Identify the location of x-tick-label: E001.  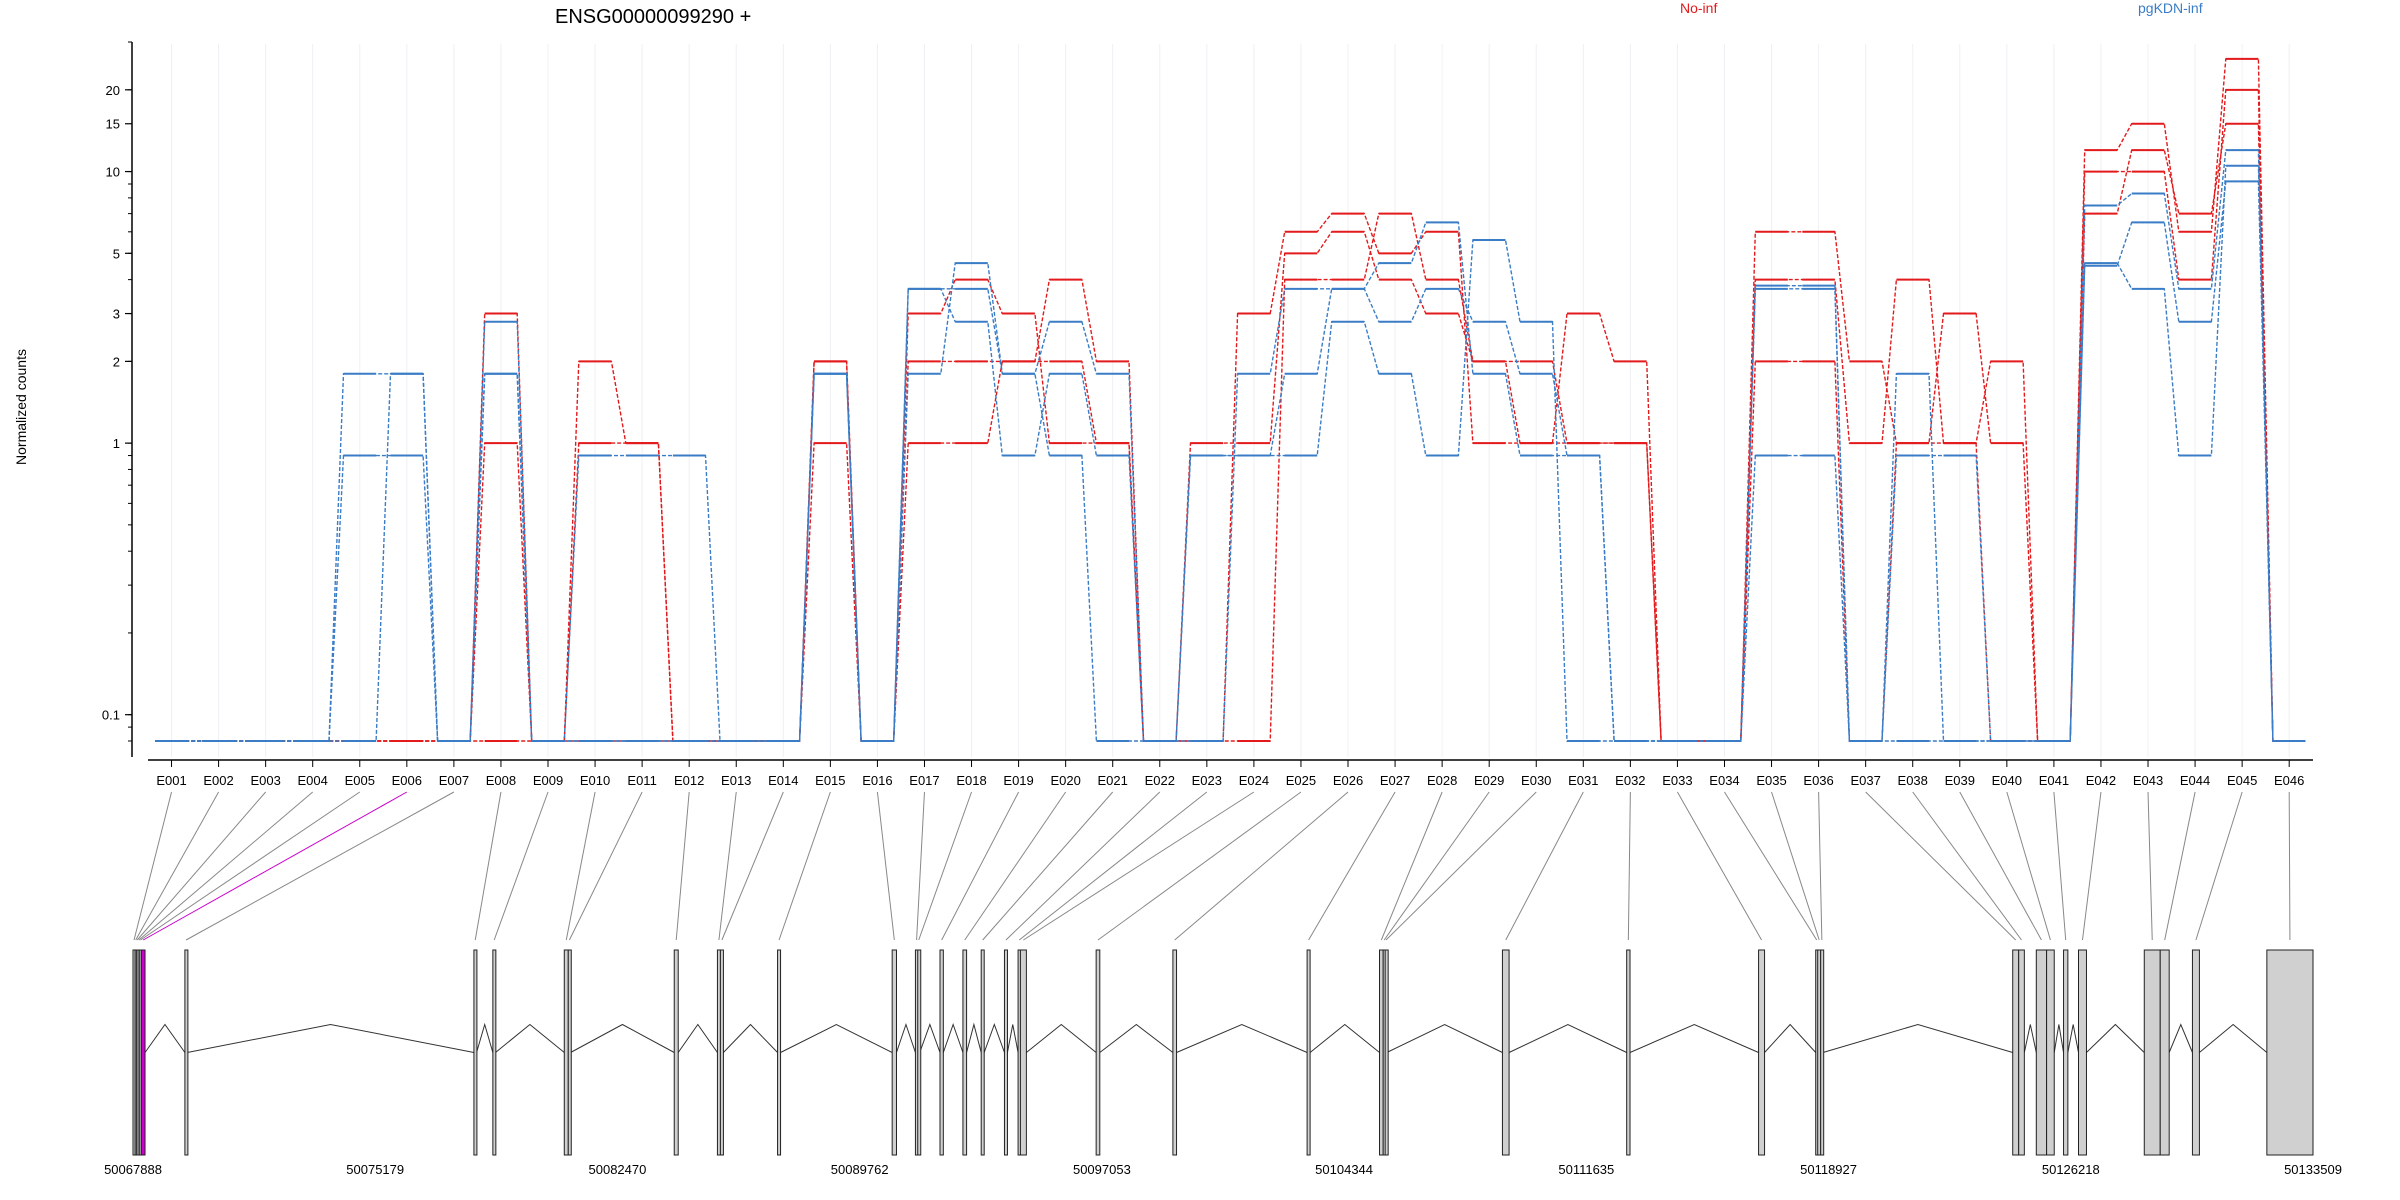
(171, 780).